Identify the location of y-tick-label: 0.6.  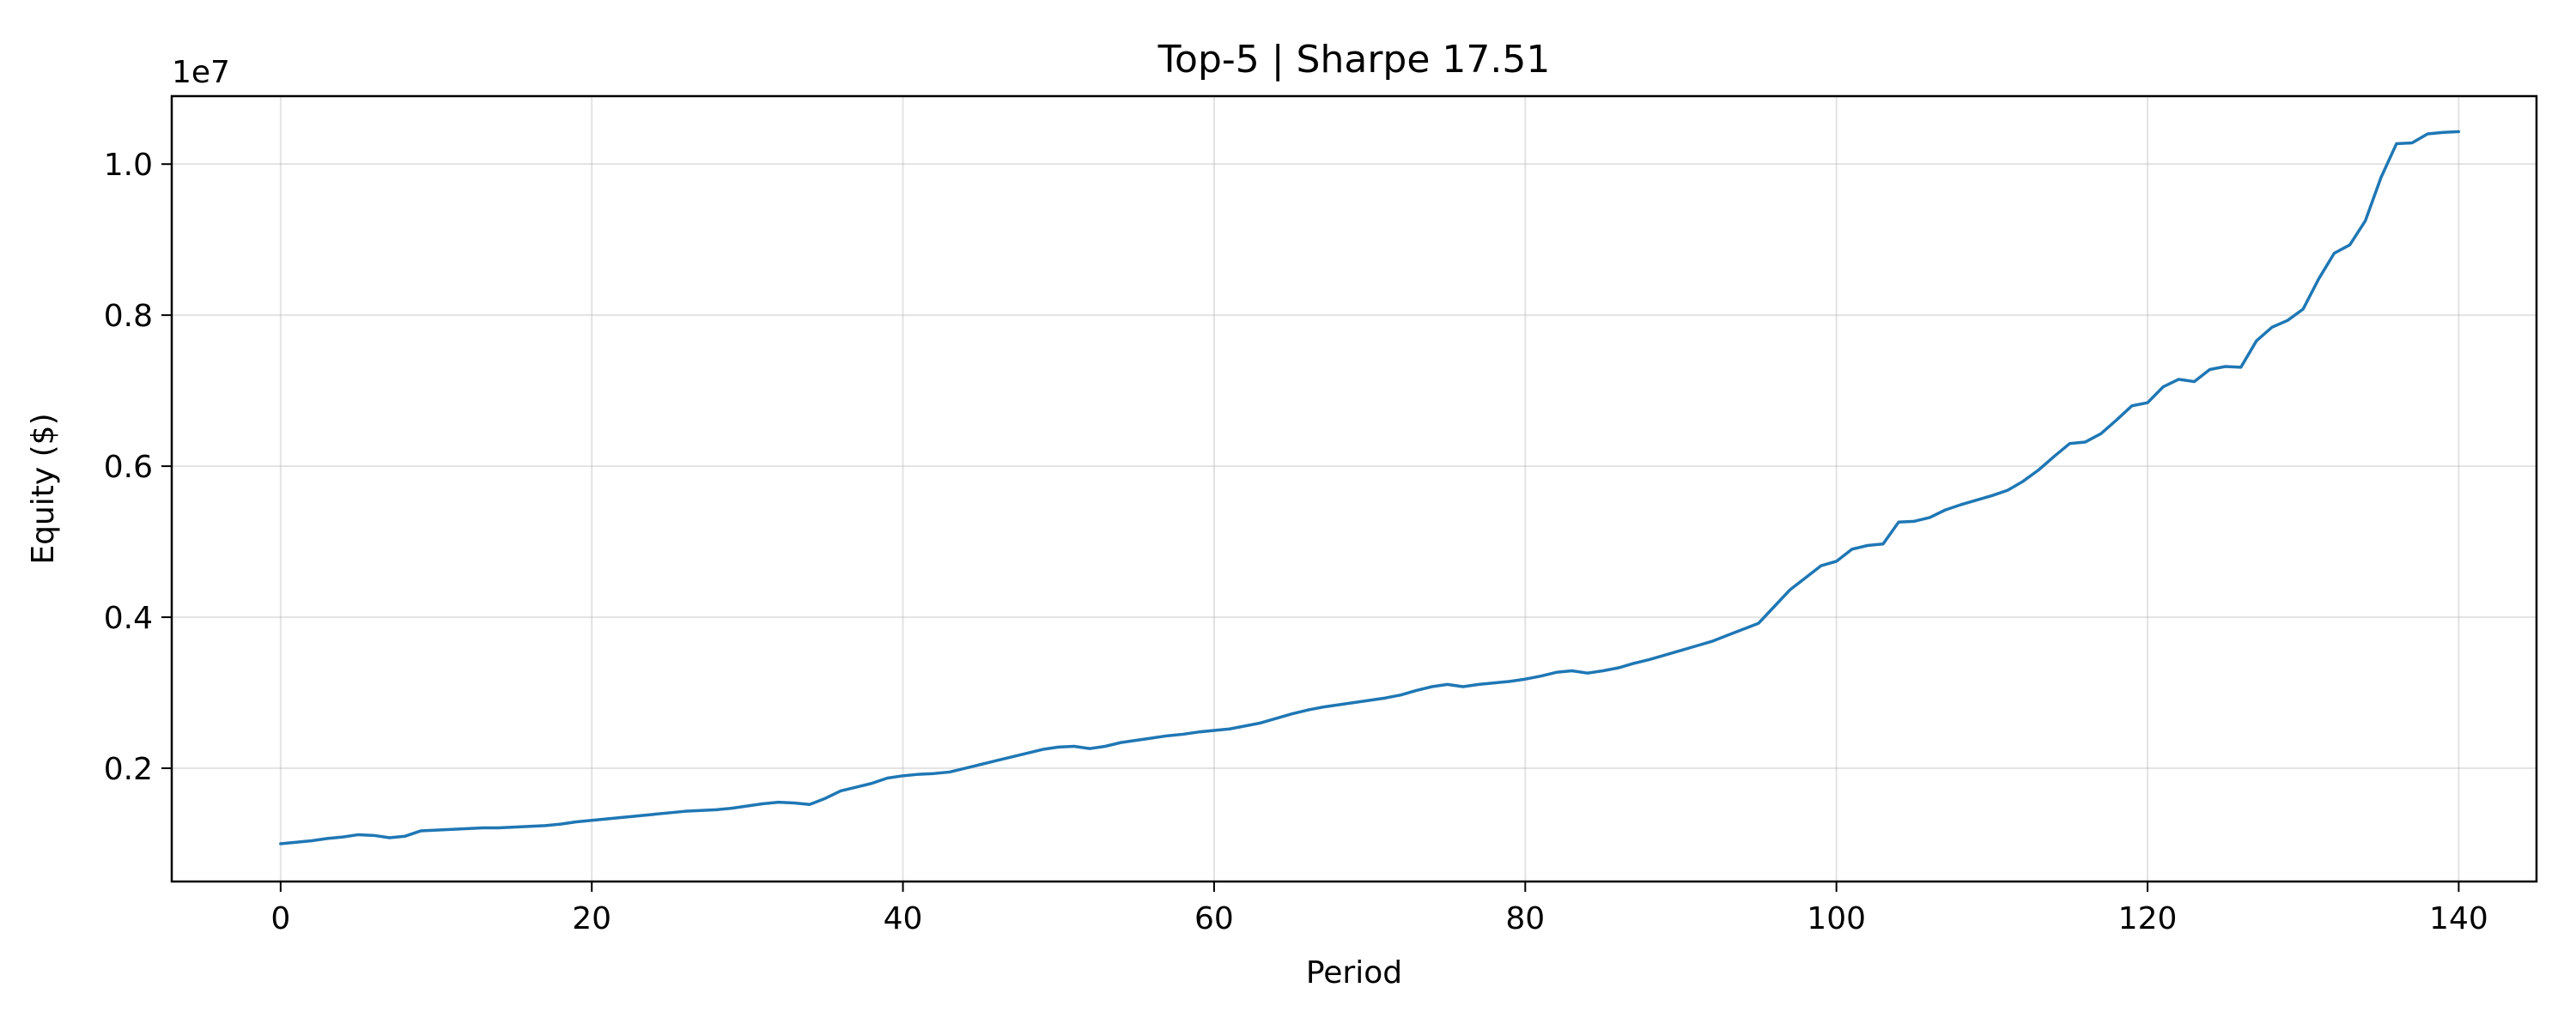
(128, 467).